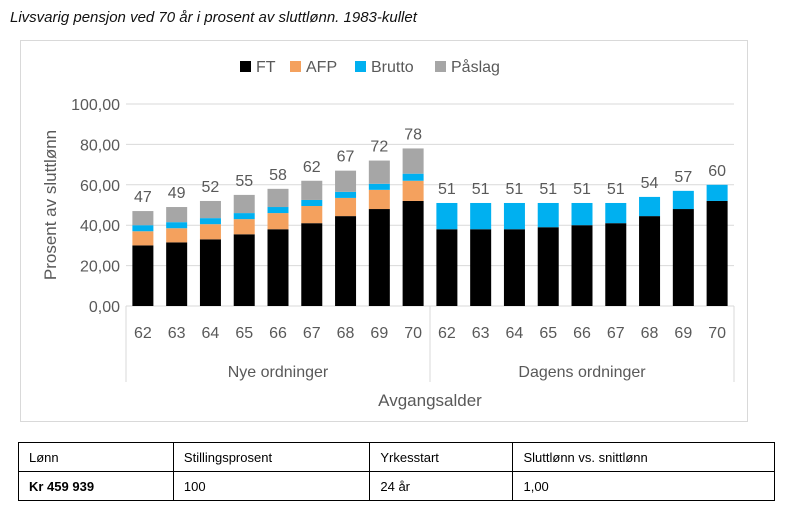  I want to click on total-label: 60, so click(717, 171).